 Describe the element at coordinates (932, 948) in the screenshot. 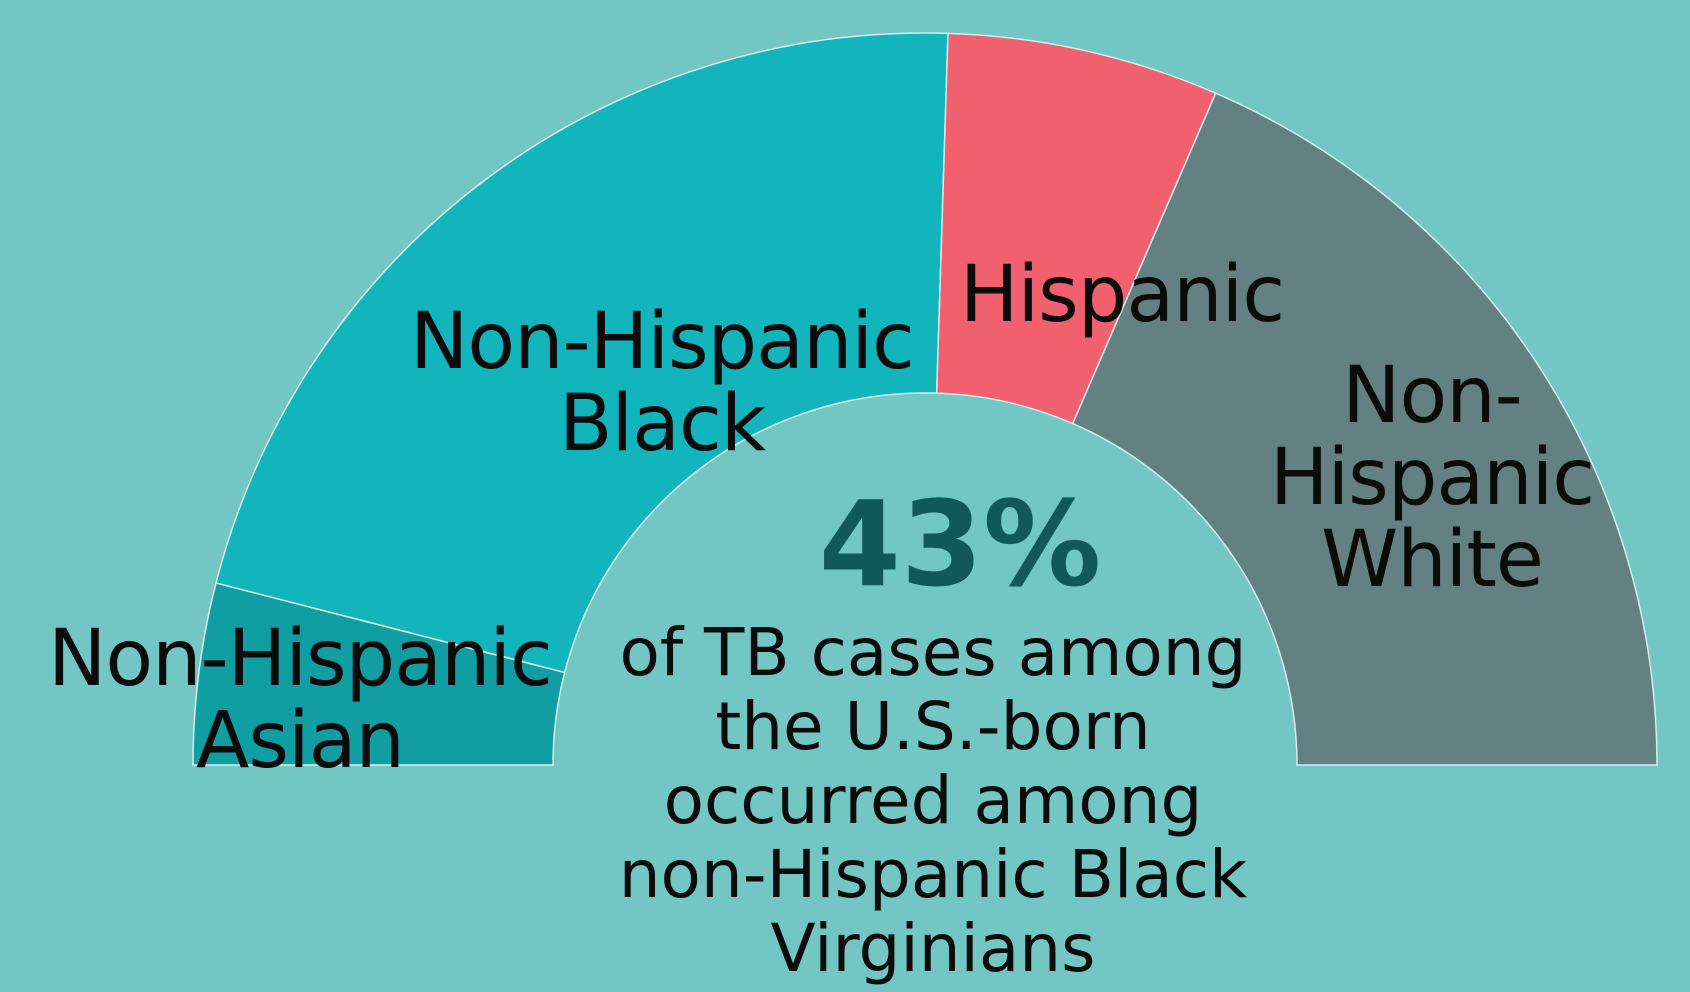

I see `caption-line: Virginians` at that location.